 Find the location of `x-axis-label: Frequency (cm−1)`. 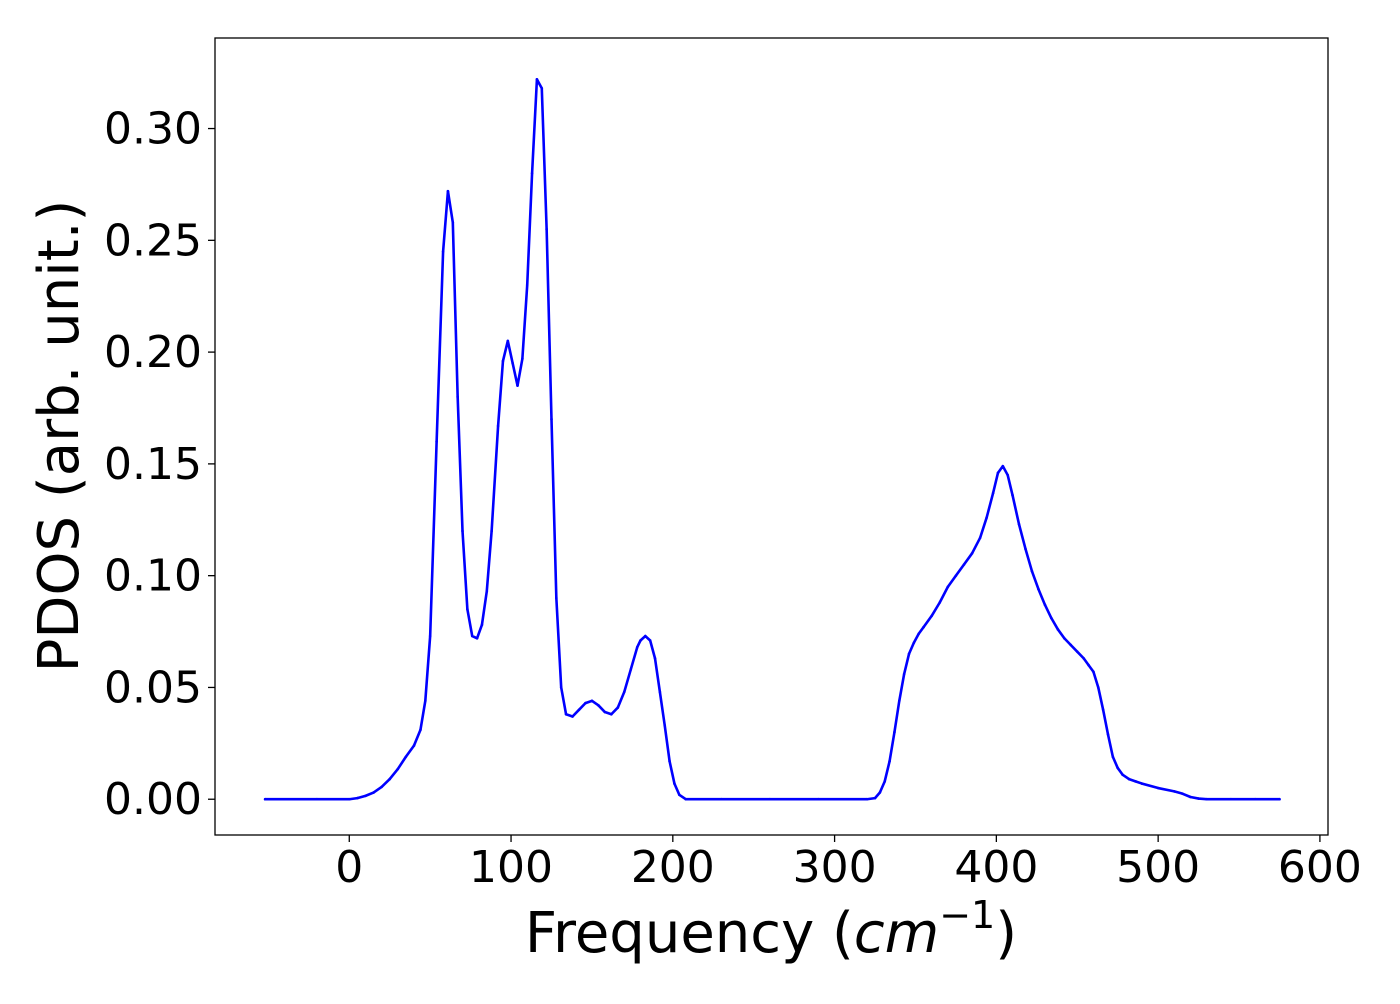

x-axis-label: Frequency (cm−1) is located at coordinates (771, 929).